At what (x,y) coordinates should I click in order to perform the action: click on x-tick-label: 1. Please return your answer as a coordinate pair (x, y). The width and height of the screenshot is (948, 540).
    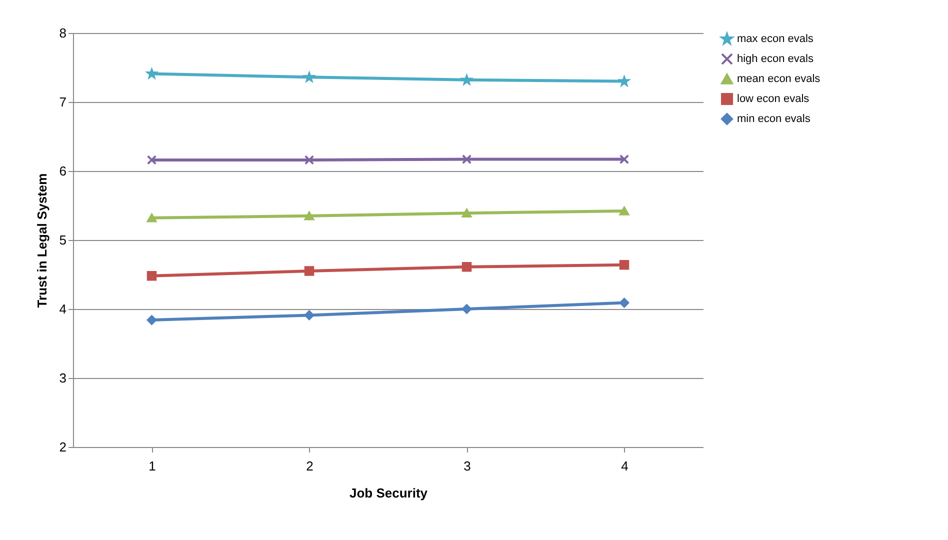
    Looking at the image, I should click on (152, 466).